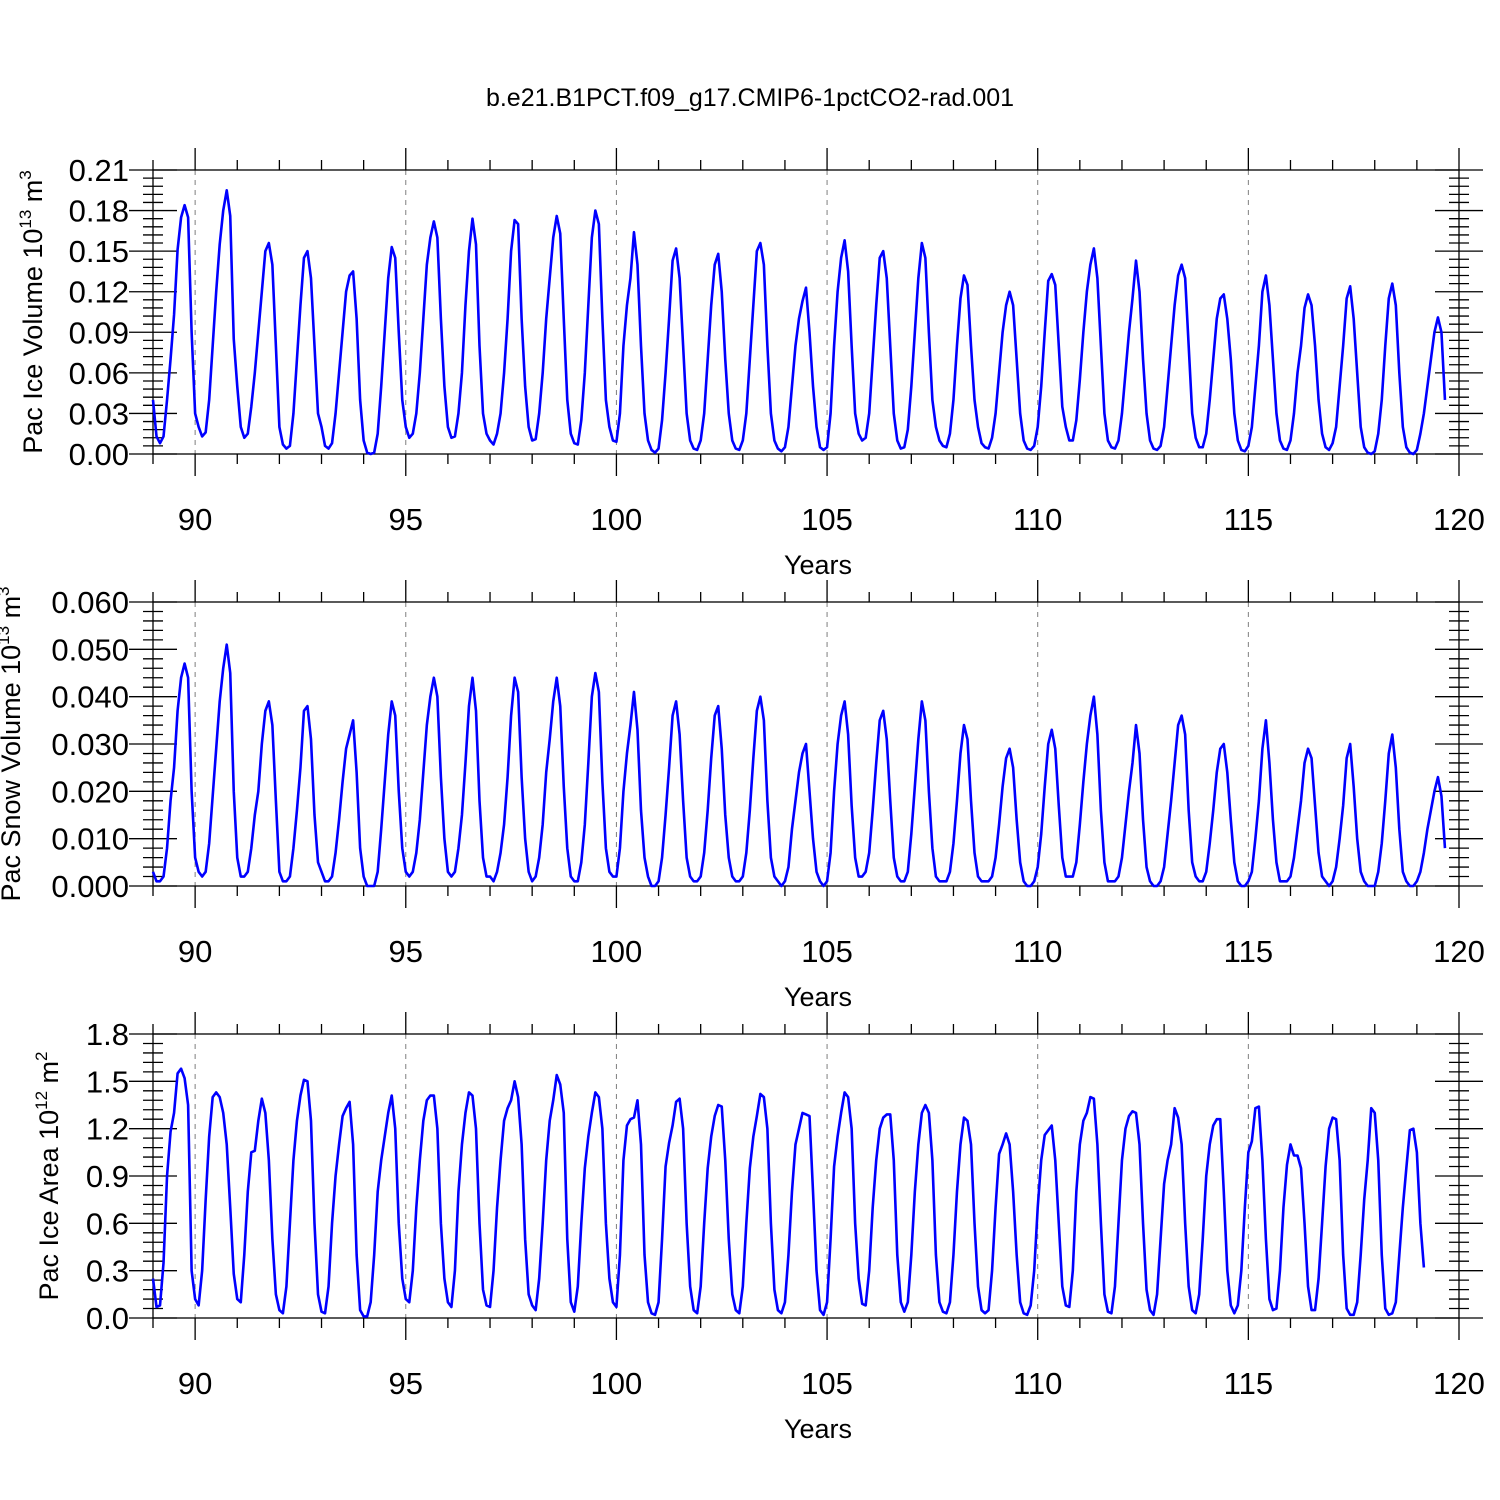 This screenshot has width=1500, height=1500. I want to click on y-tick-label: 0.010, so click(90, 839).